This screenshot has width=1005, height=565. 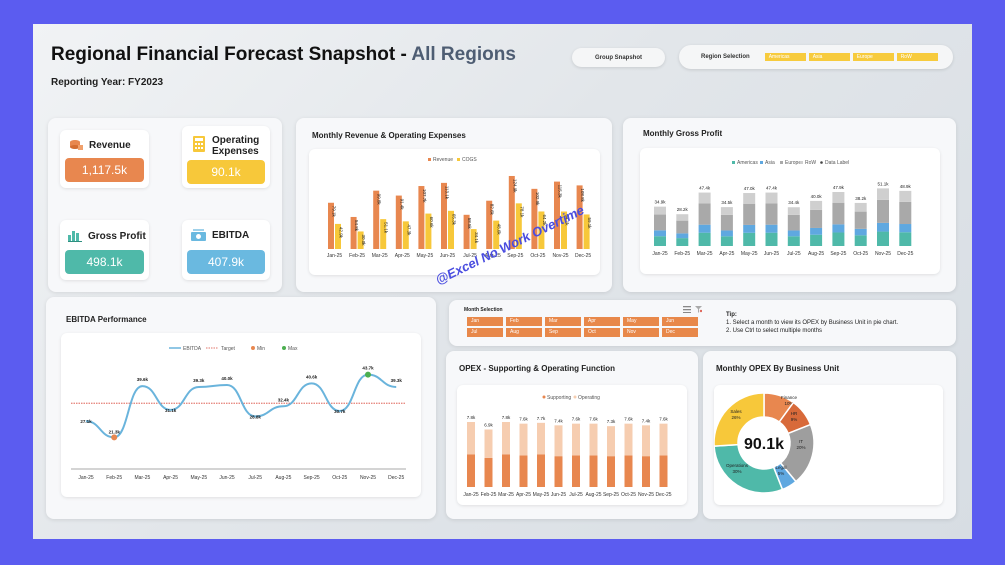 What do you see at coordinates (794, 413) in the screenshot?
I see `slice-name-label: HR` at bounding box center [794, 413].